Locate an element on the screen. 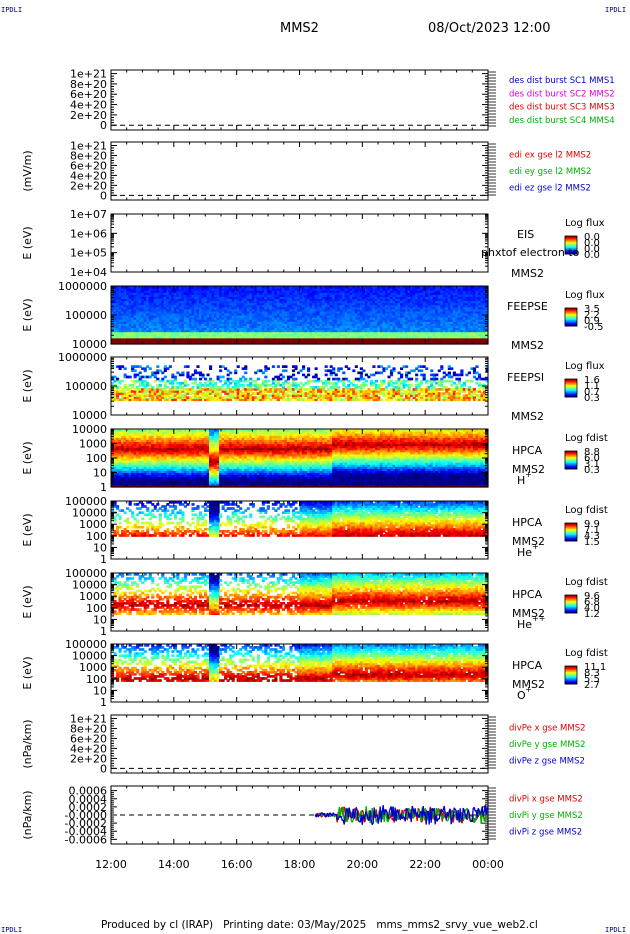 Image resolution: width=630 pixels, height=934 pixels. y-axis-label: (mV/m) is located at coordinates (27, 170).